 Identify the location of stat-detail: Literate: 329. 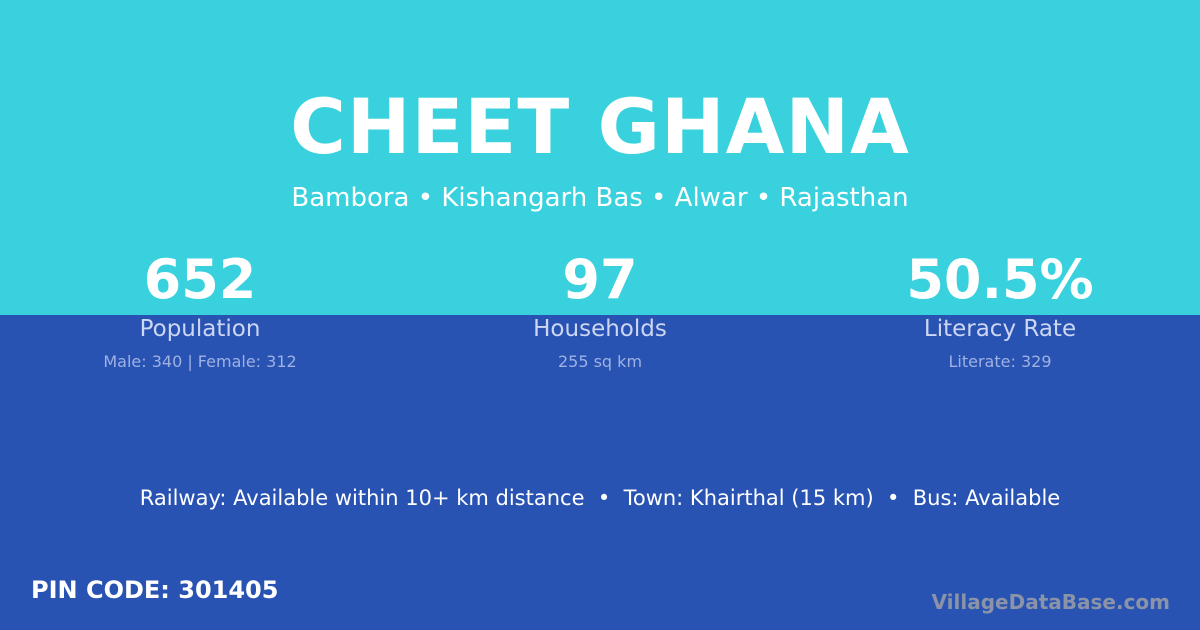
(1000, 361).